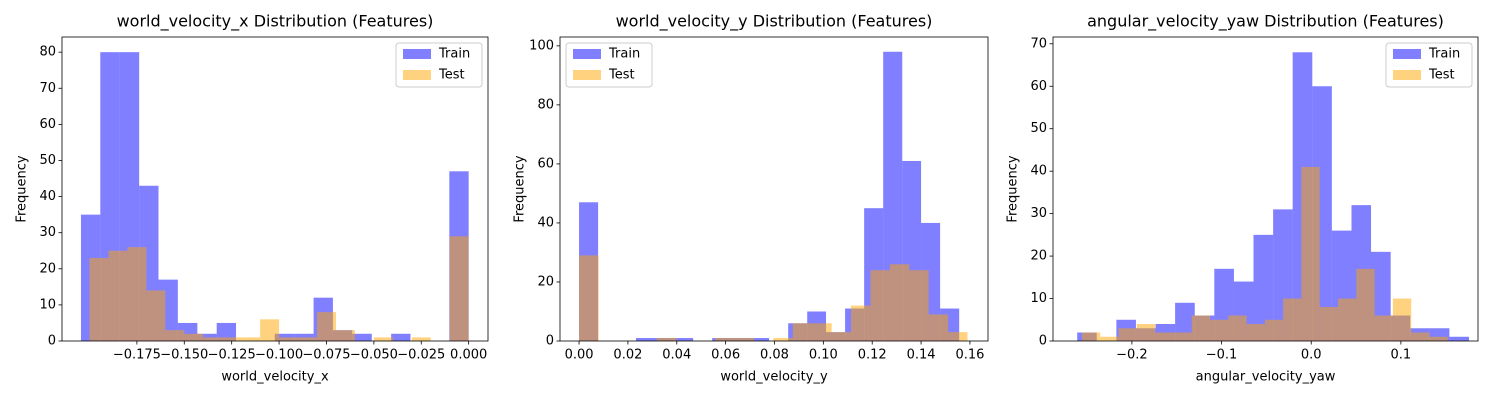  I want to click on x-tick-label: −0.150, so click(184, 355).